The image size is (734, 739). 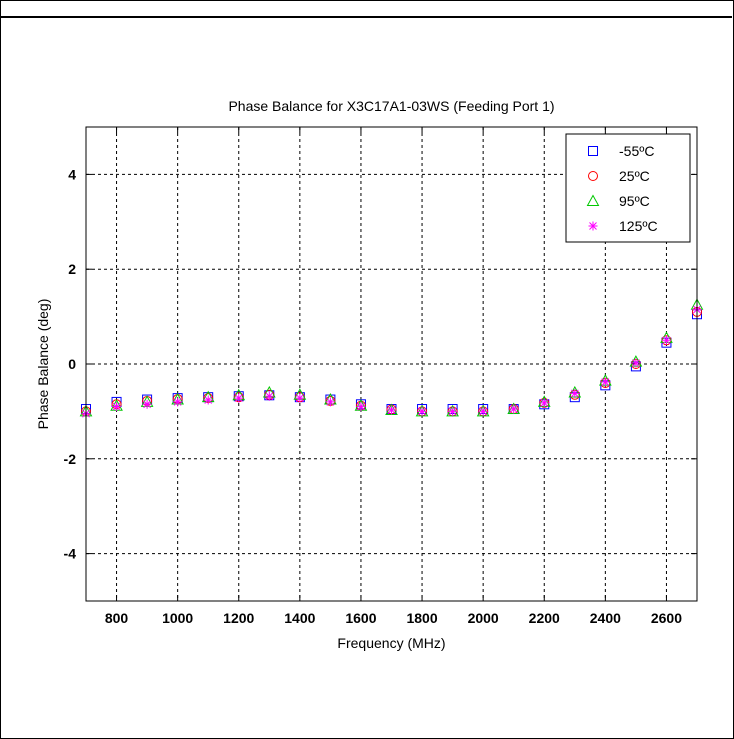 I want to click on x-tick-label: 2400, so click(x=605, y=618).